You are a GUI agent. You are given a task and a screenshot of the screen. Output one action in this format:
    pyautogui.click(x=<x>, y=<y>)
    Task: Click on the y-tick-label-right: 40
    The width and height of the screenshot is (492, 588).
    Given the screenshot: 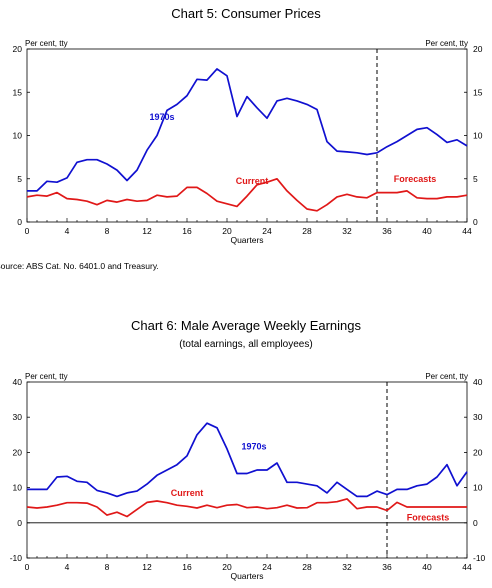 What is the action you would take?
    pyautogui.click(x=478, y=382)
    